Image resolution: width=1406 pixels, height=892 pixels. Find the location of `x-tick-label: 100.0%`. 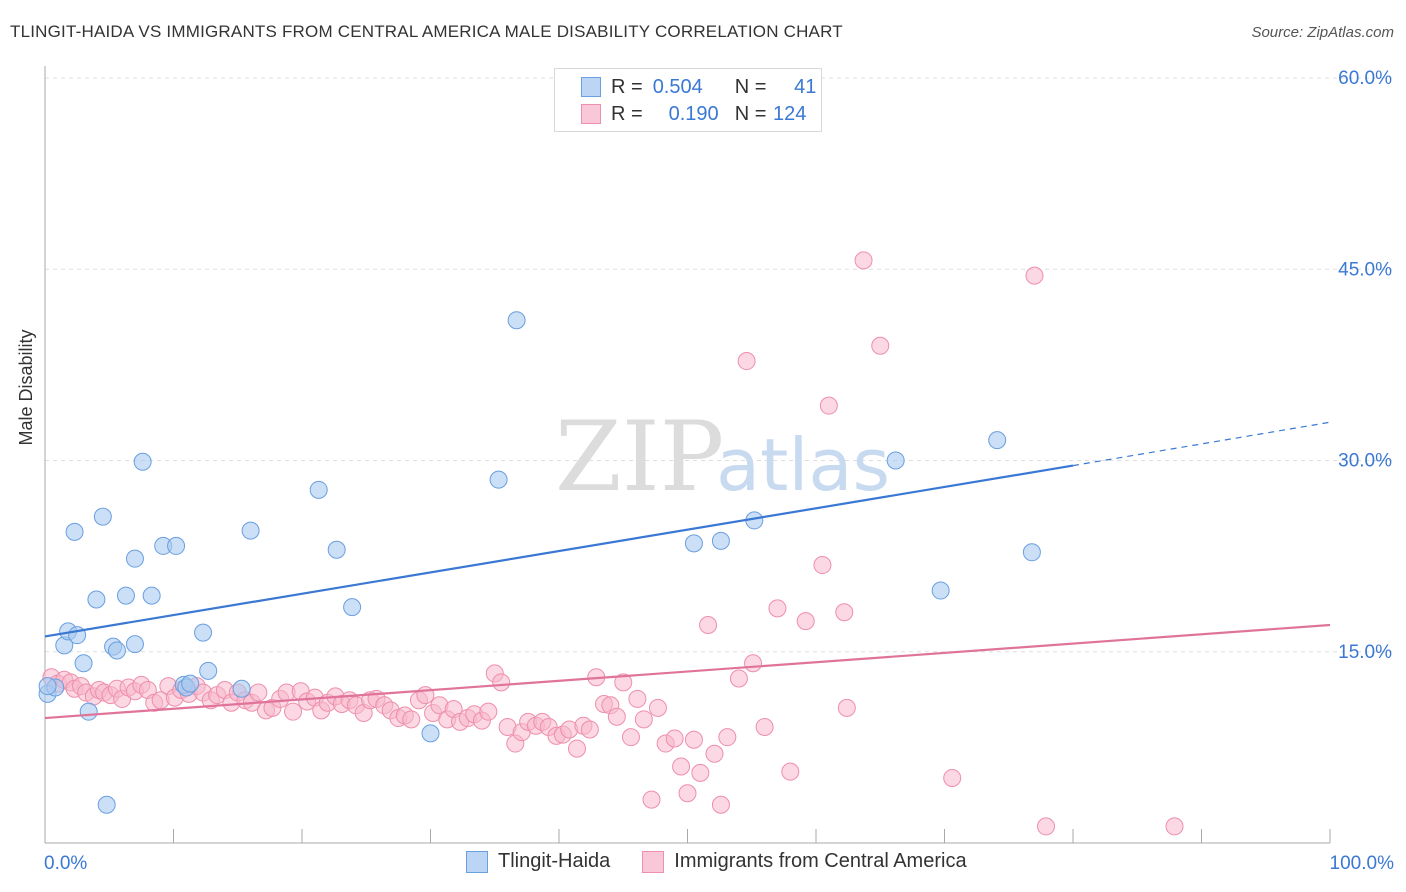

x-tick-label: 100.0% is located at coordinates (1362, 863).